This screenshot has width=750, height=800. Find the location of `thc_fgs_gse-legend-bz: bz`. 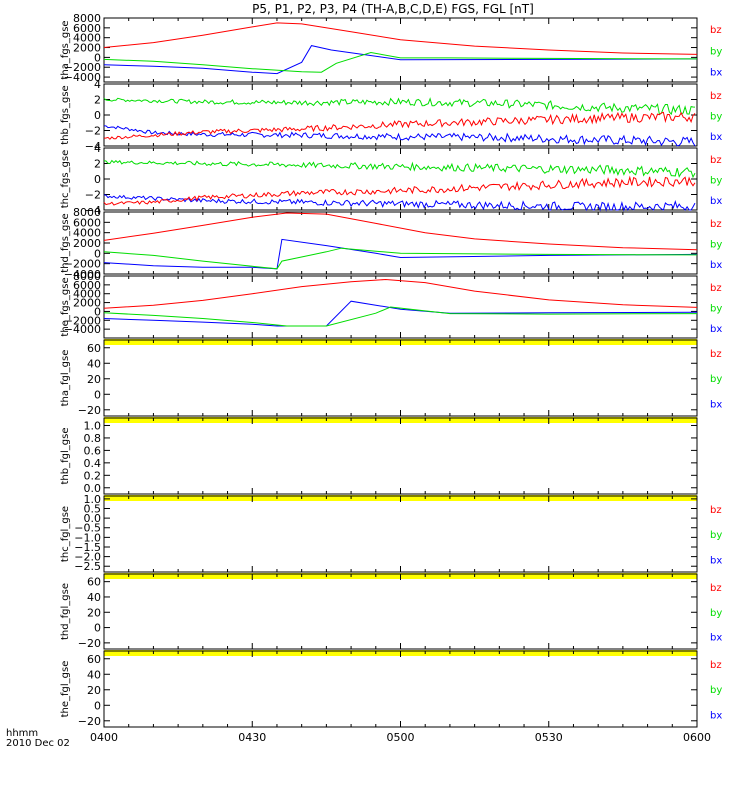

thc_fgs_gse-legend-bz: bz is located at coordinates (716, 160).